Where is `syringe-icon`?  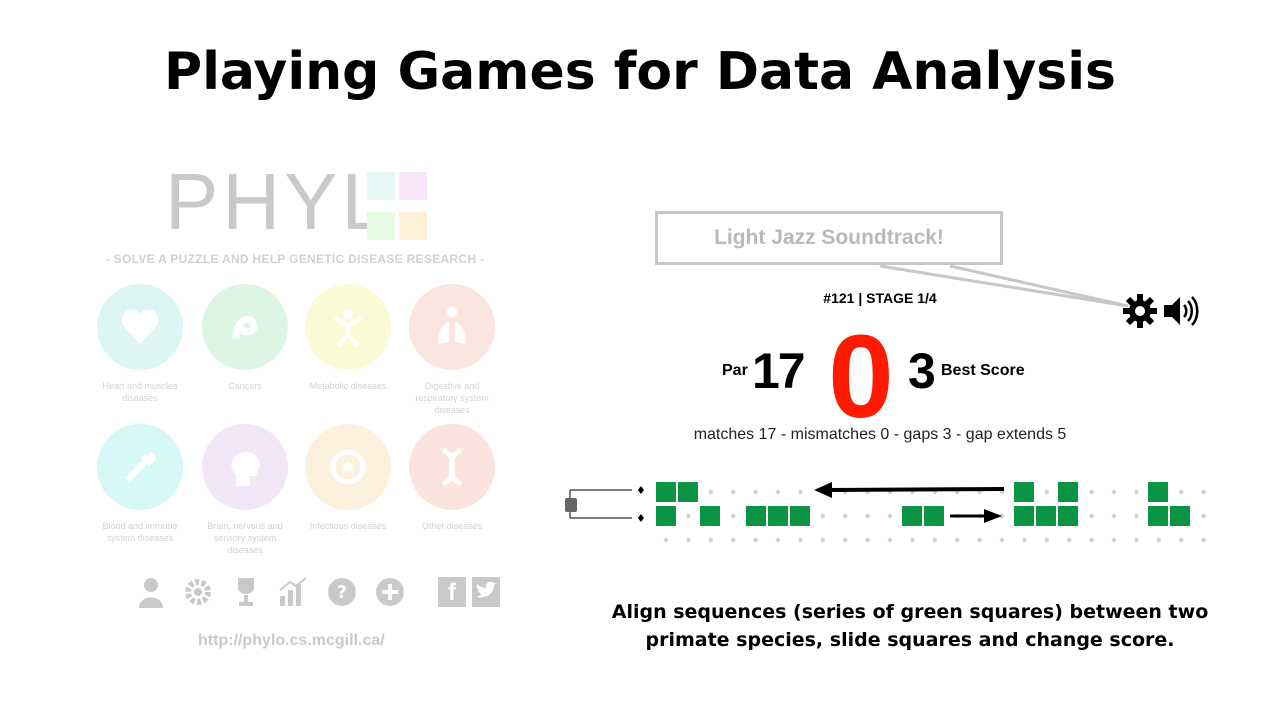
syringe-icon is located at coordinates (141, 467).